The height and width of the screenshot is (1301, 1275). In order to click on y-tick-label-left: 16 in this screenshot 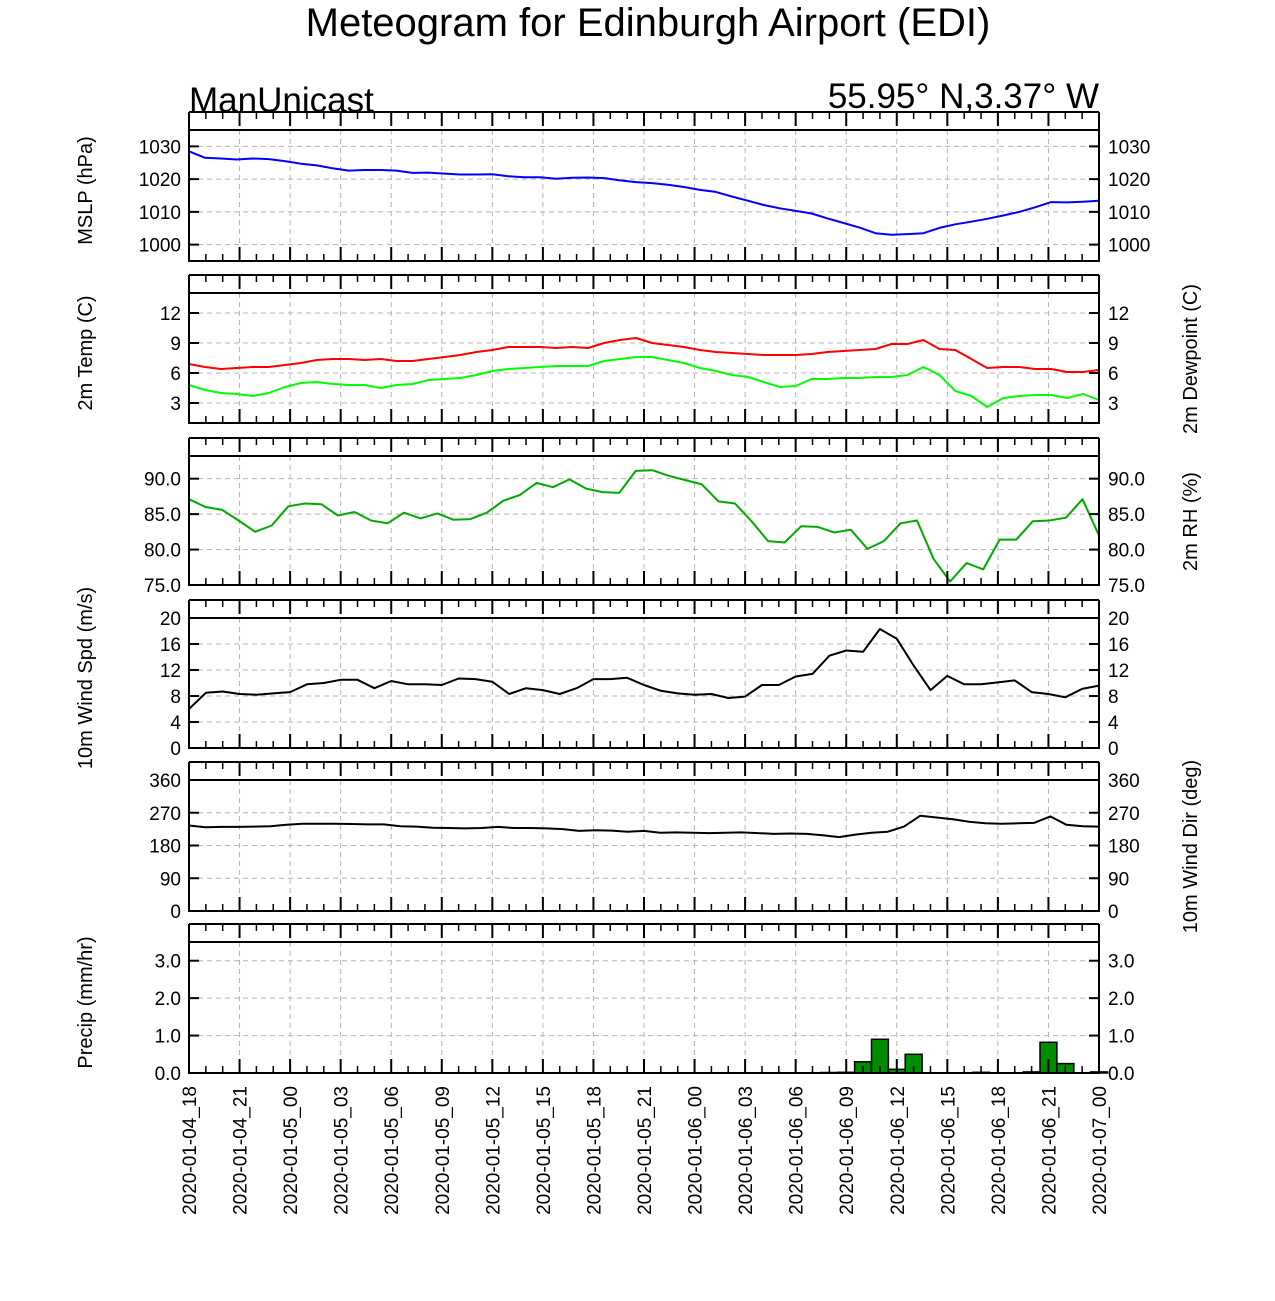, I will do `click(170, 645)`.